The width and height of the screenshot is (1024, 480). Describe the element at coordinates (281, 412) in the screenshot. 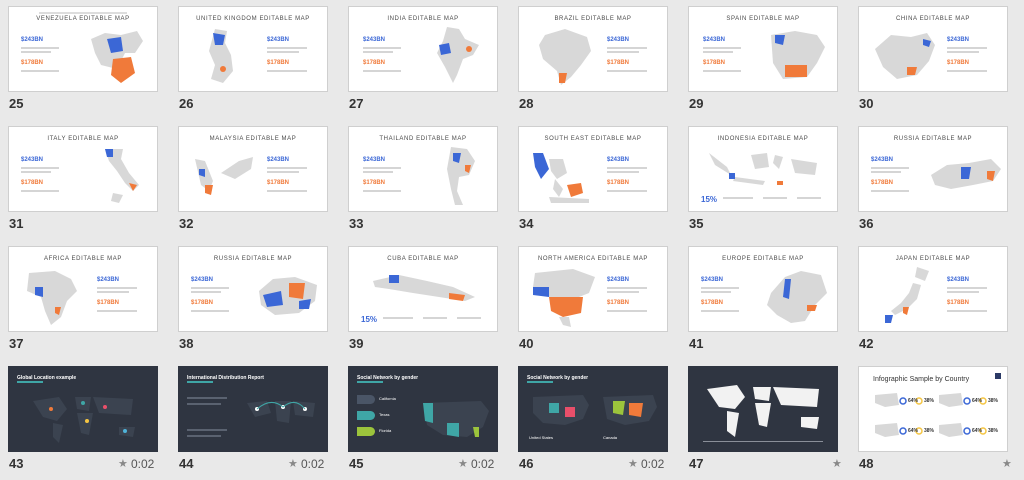

I see `world-map-routes` at that location.